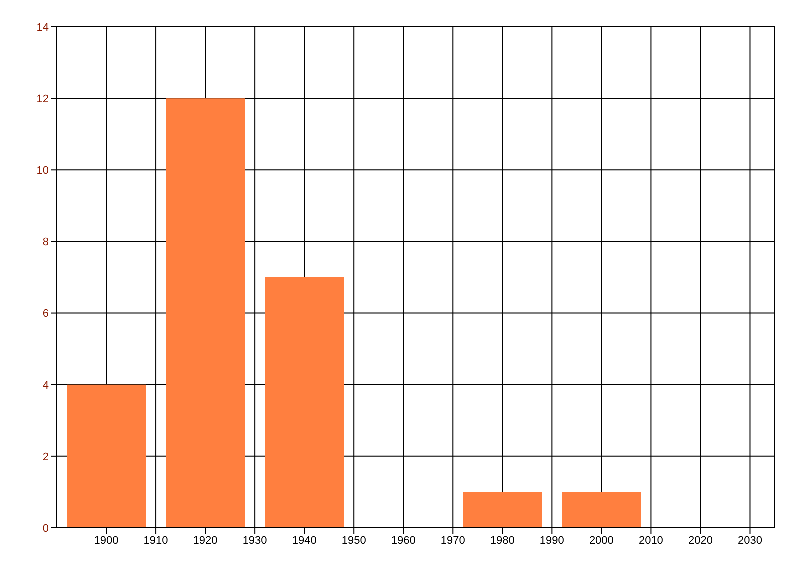 The width and height of the screenshot is (800, 576). I want to click on y-tick-label: 14, so click(42, 28).